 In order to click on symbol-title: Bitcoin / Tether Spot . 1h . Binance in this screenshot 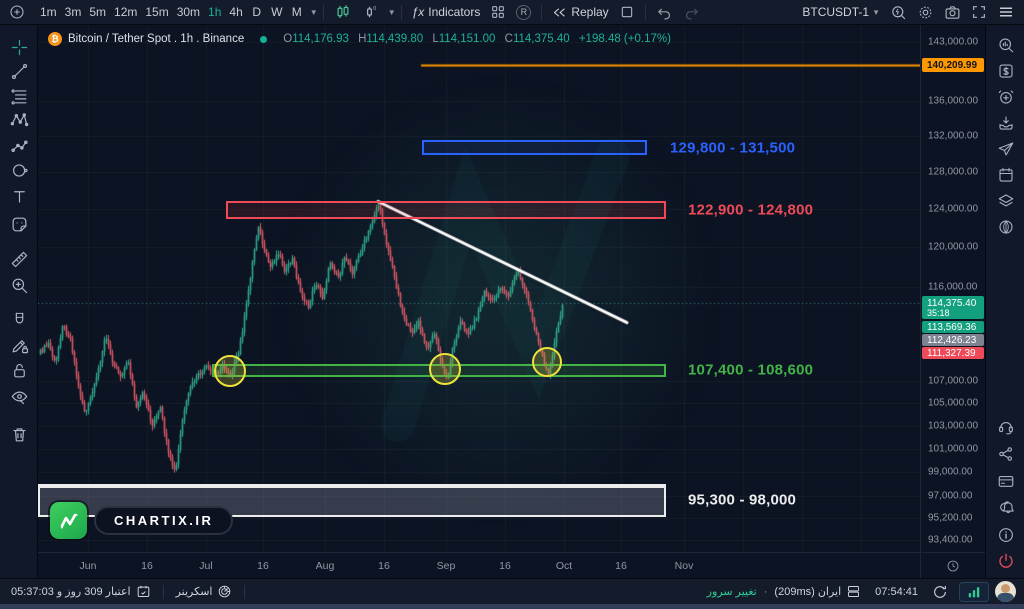, I will do `click(156, 39)`.